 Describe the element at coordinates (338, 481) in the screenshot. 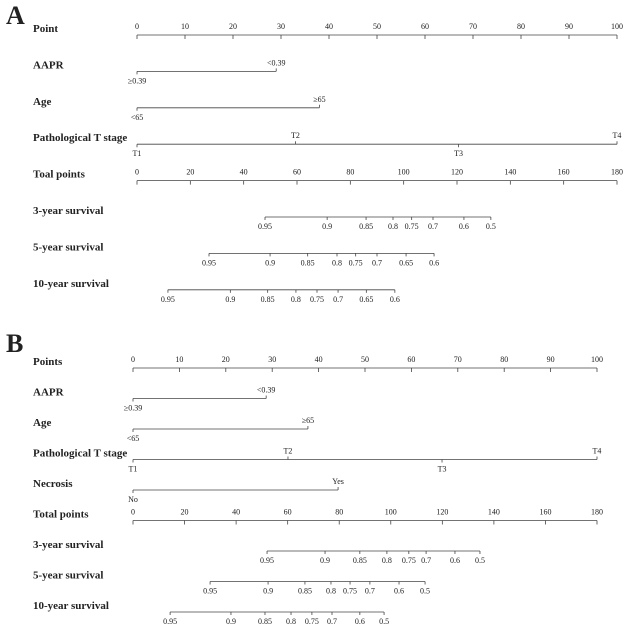

I see `tick-label: Yes` at that location.